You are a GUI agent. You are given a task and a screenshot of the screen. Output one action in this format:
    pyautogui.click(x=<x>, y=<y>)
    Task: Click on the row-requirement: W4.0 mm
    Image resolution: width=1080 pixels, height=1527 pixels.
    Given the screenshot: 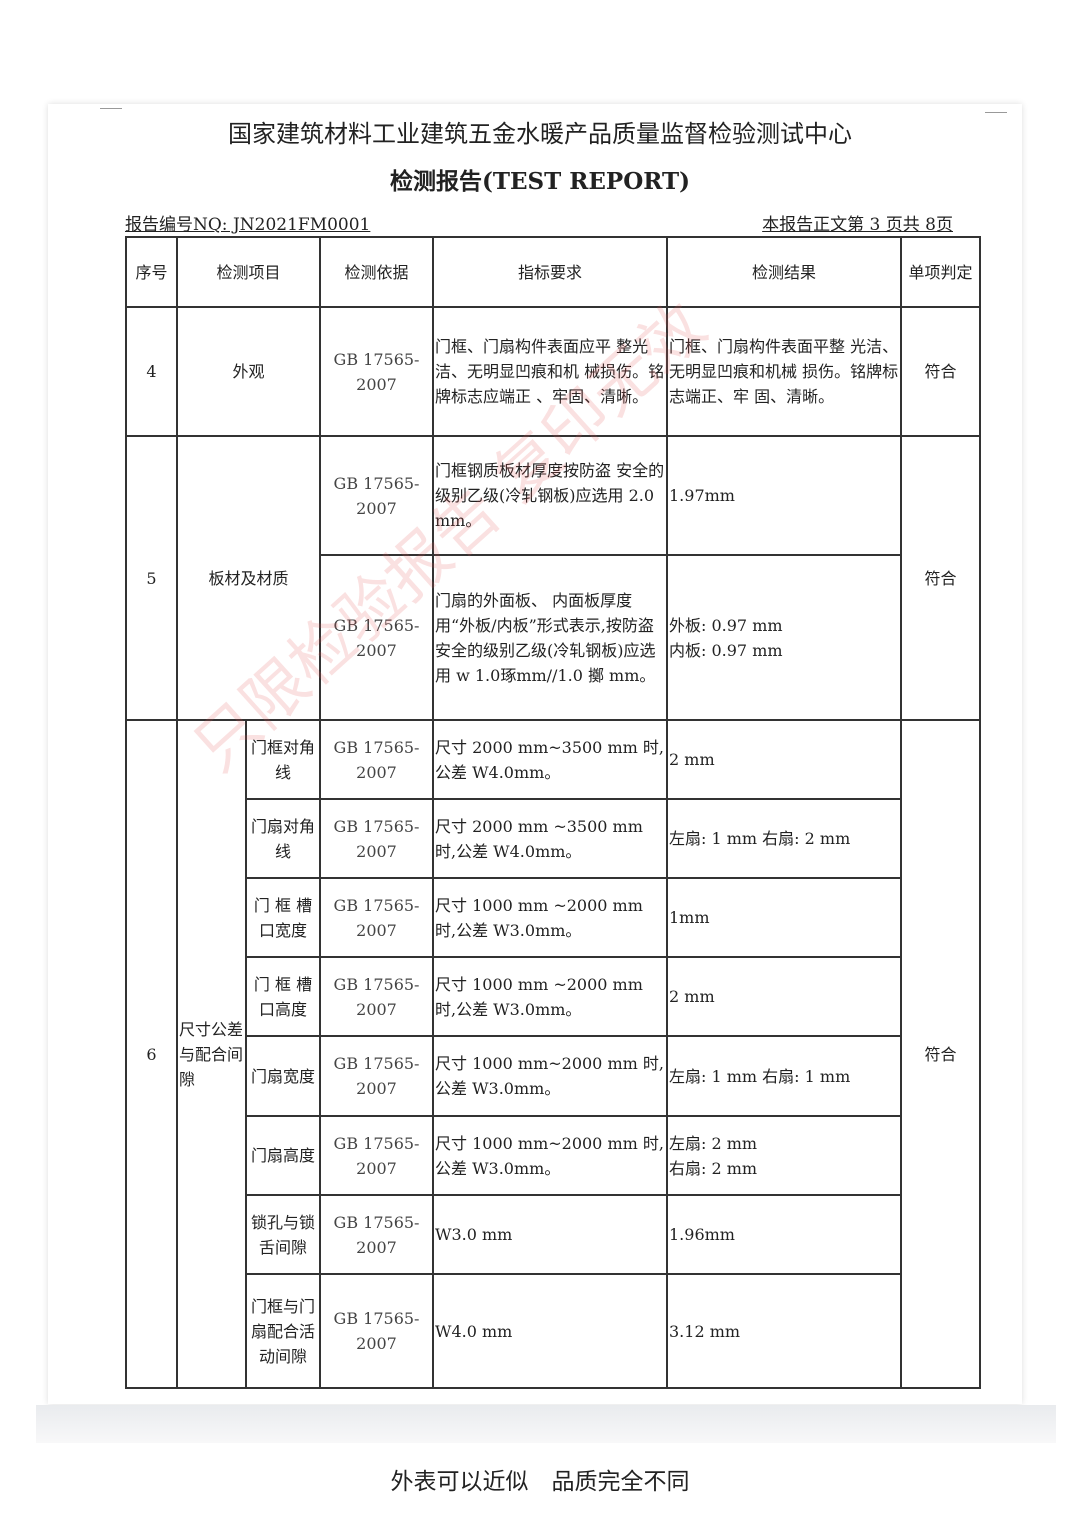 What is the action you would take?
    pyautogui.click(x=550, y=1331)
    